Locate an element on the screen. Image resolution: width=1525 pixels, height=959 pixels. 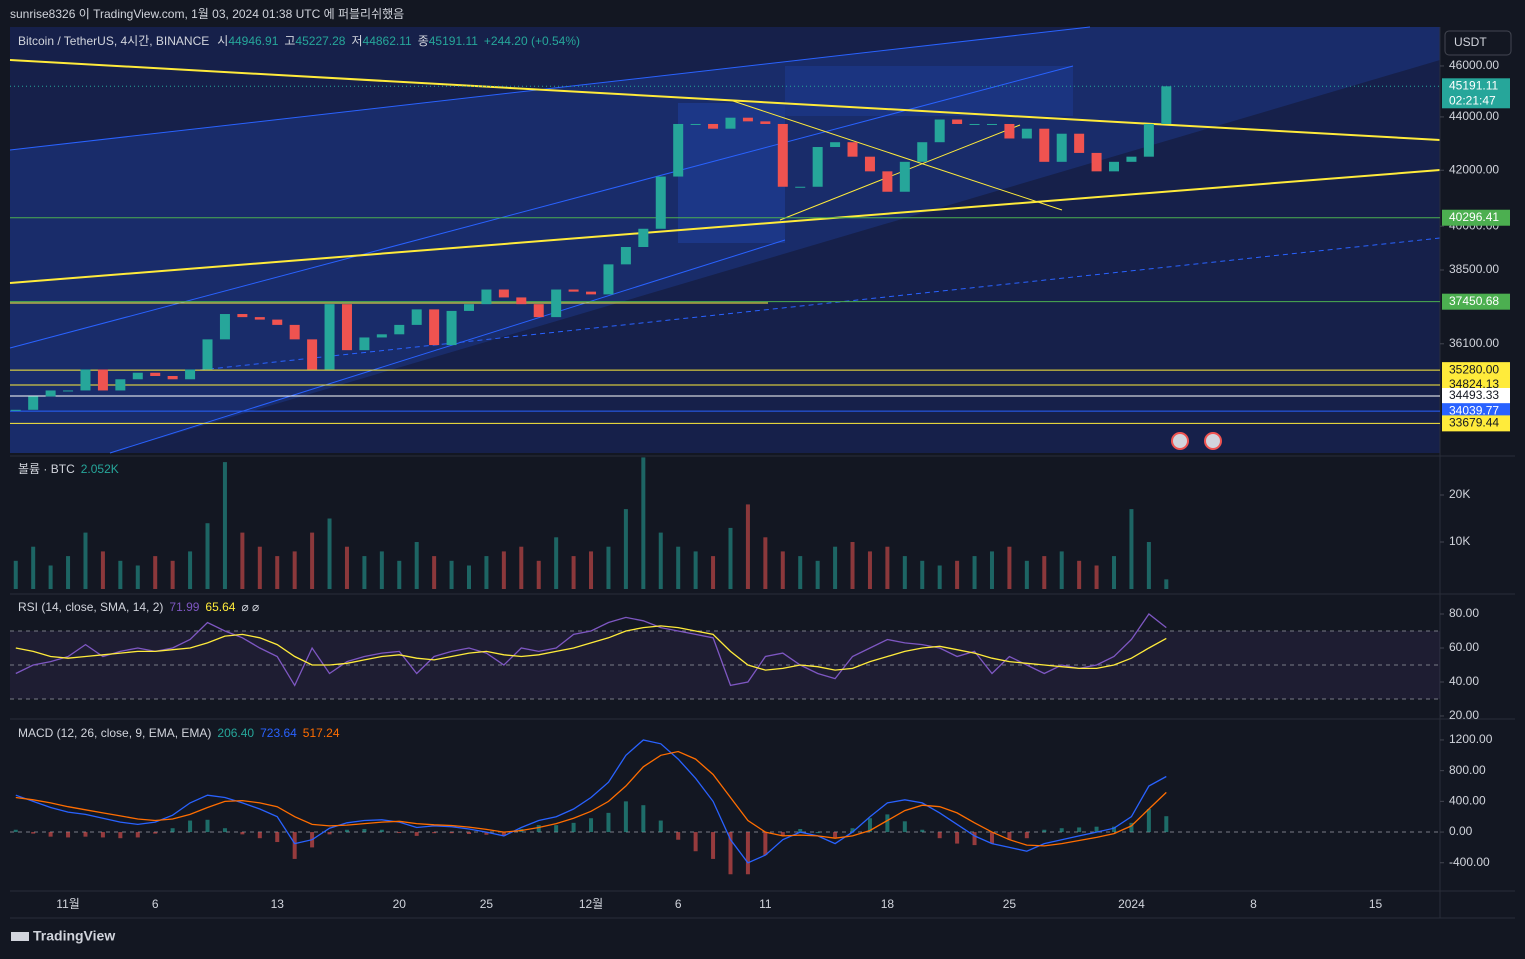
change: +244.20 (+0.54%) is located at coordinates (532, 41).